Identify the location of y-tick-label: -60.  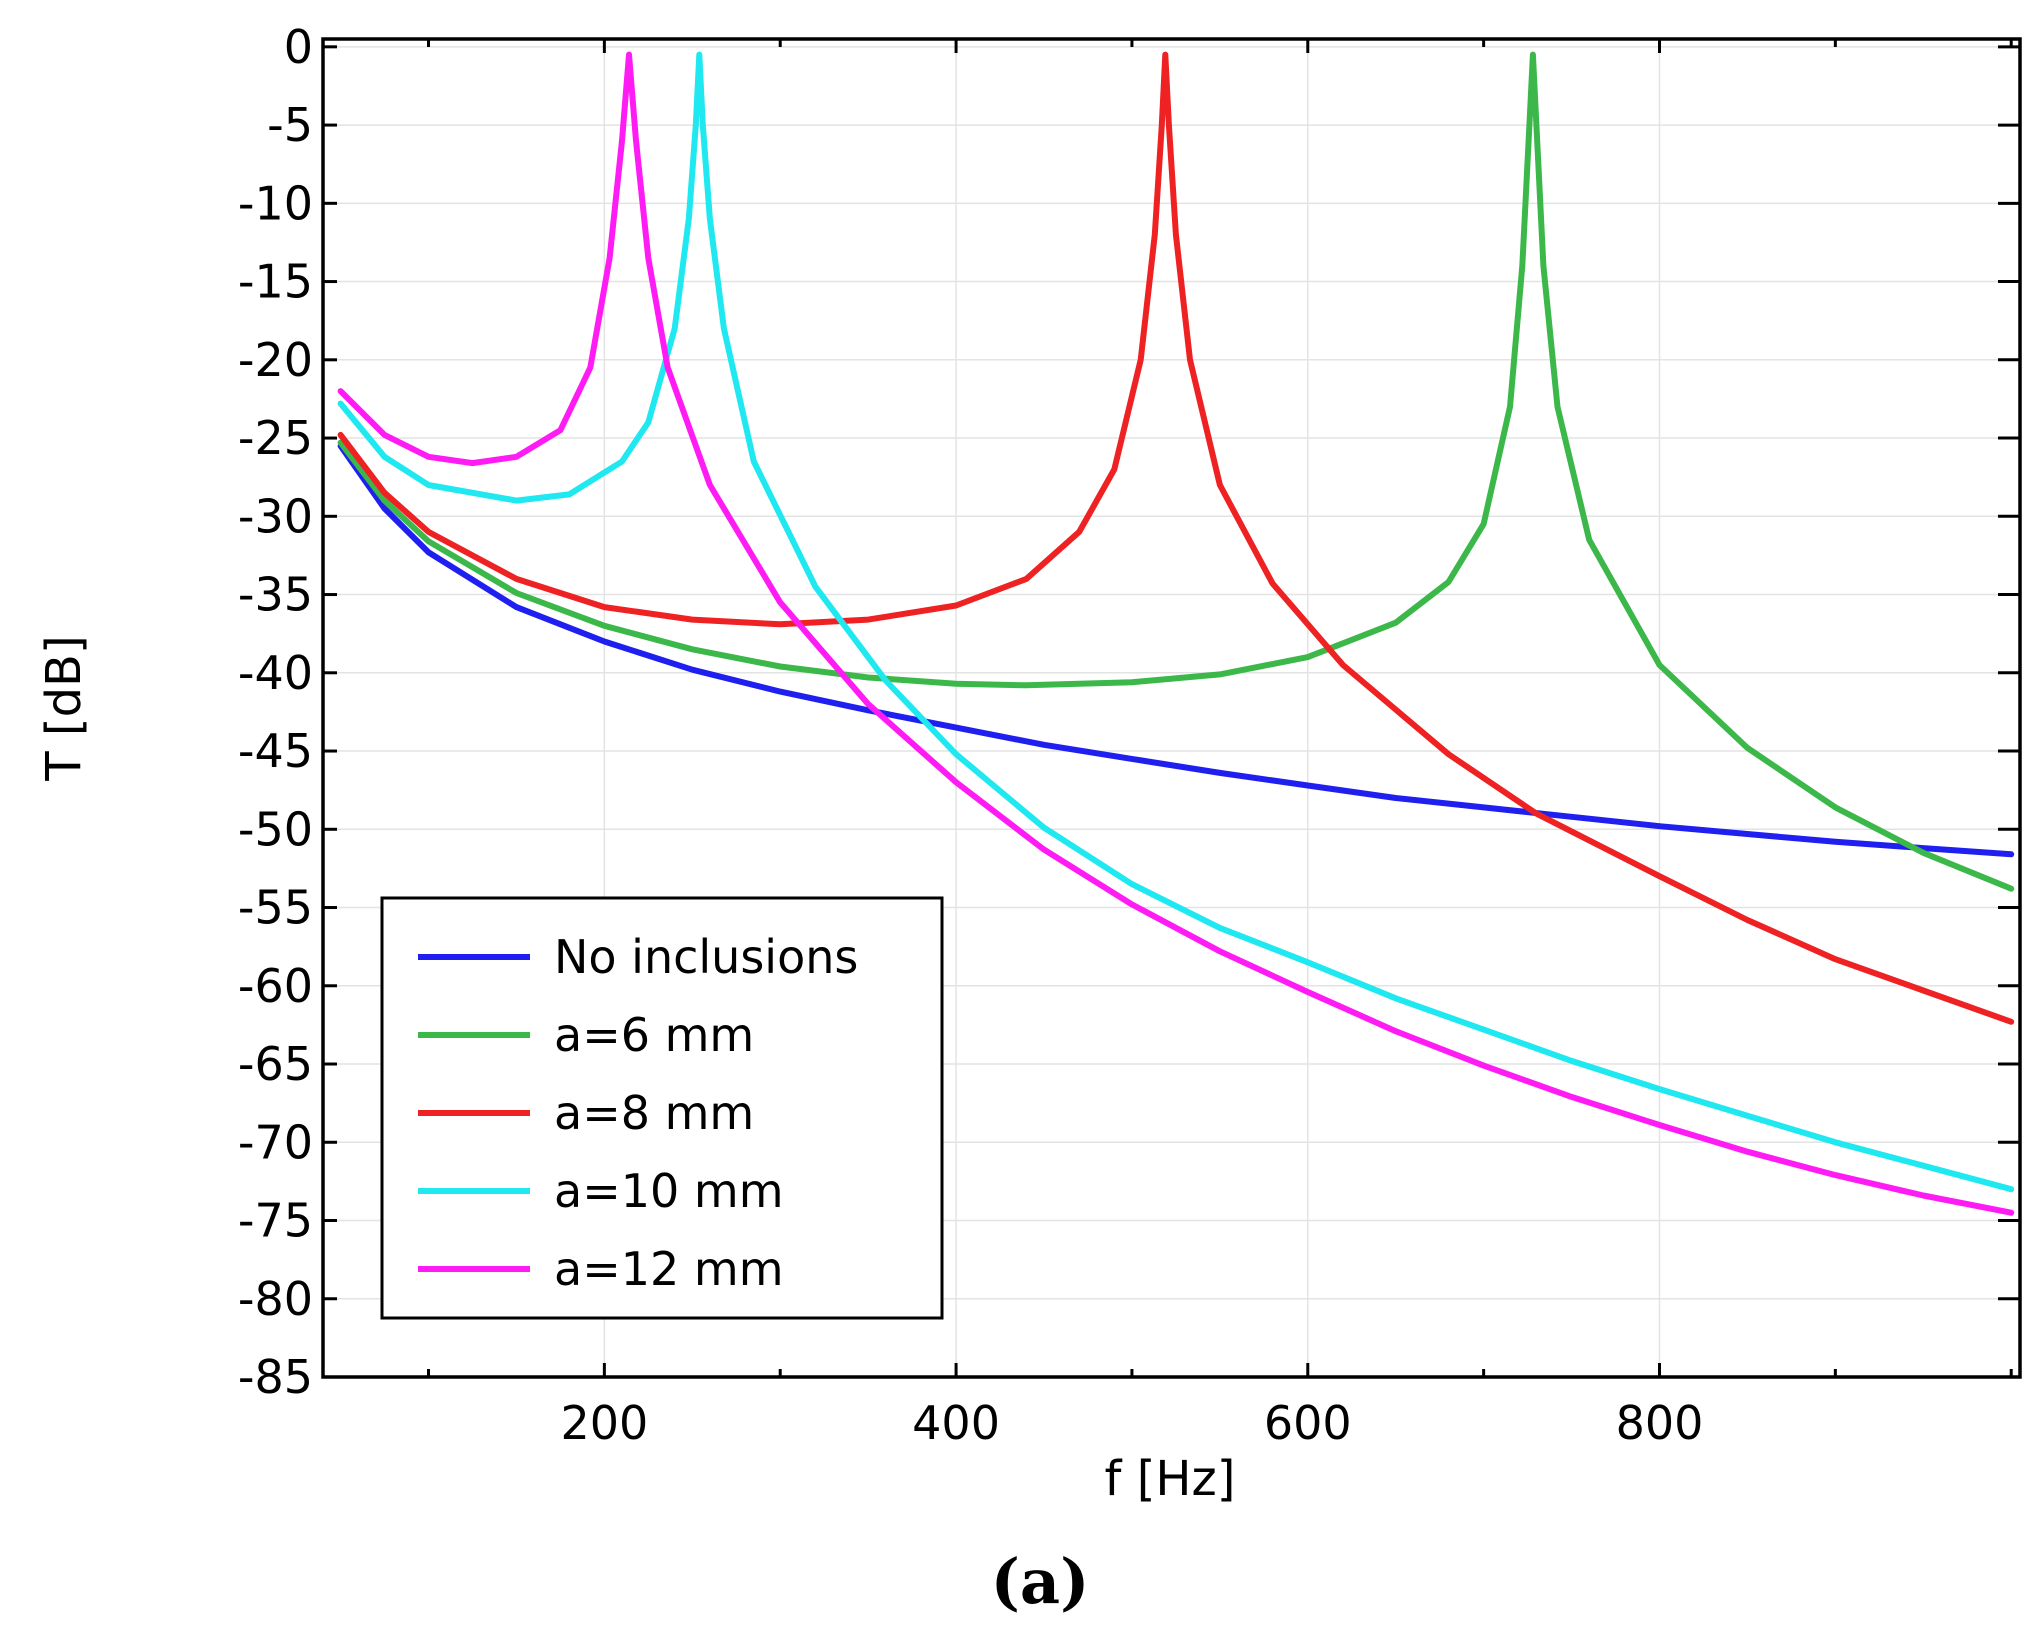
(275, 986).